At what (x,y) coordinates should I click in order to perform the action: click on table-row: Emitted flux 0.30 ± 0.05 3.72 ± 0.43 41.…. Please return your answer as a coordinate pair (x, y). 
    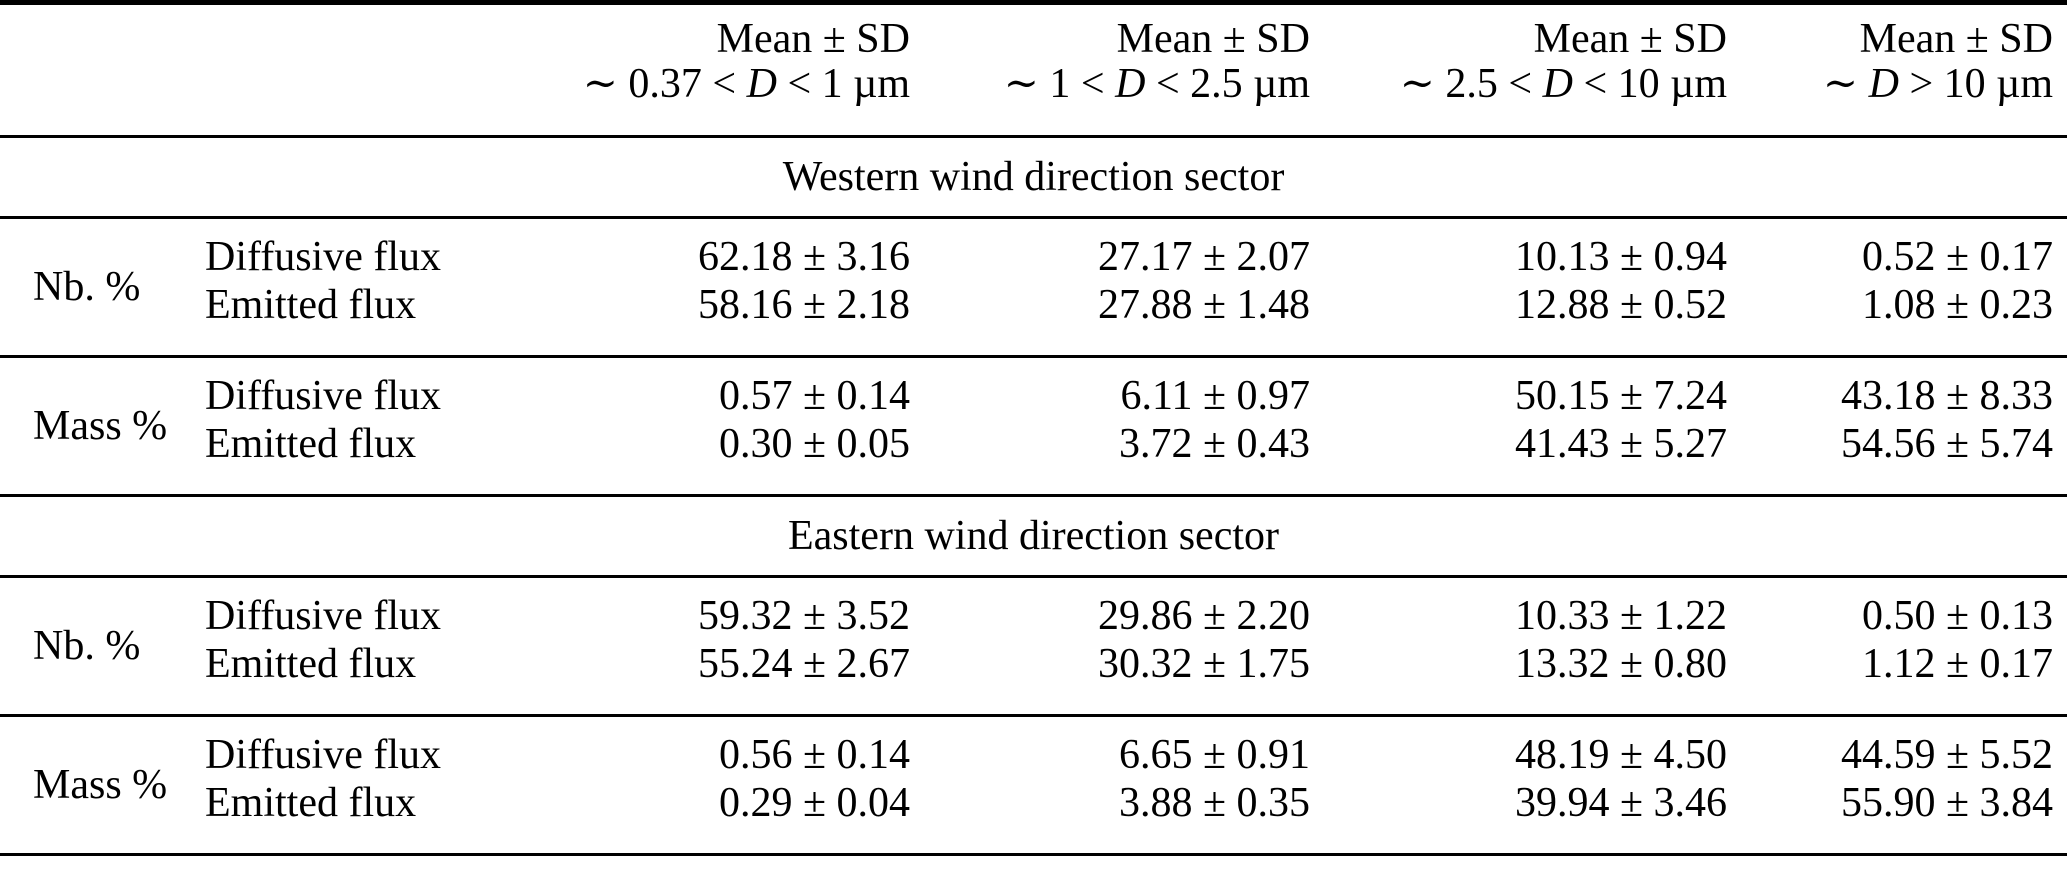
    Looking at the image, I should click on (1033, 458).